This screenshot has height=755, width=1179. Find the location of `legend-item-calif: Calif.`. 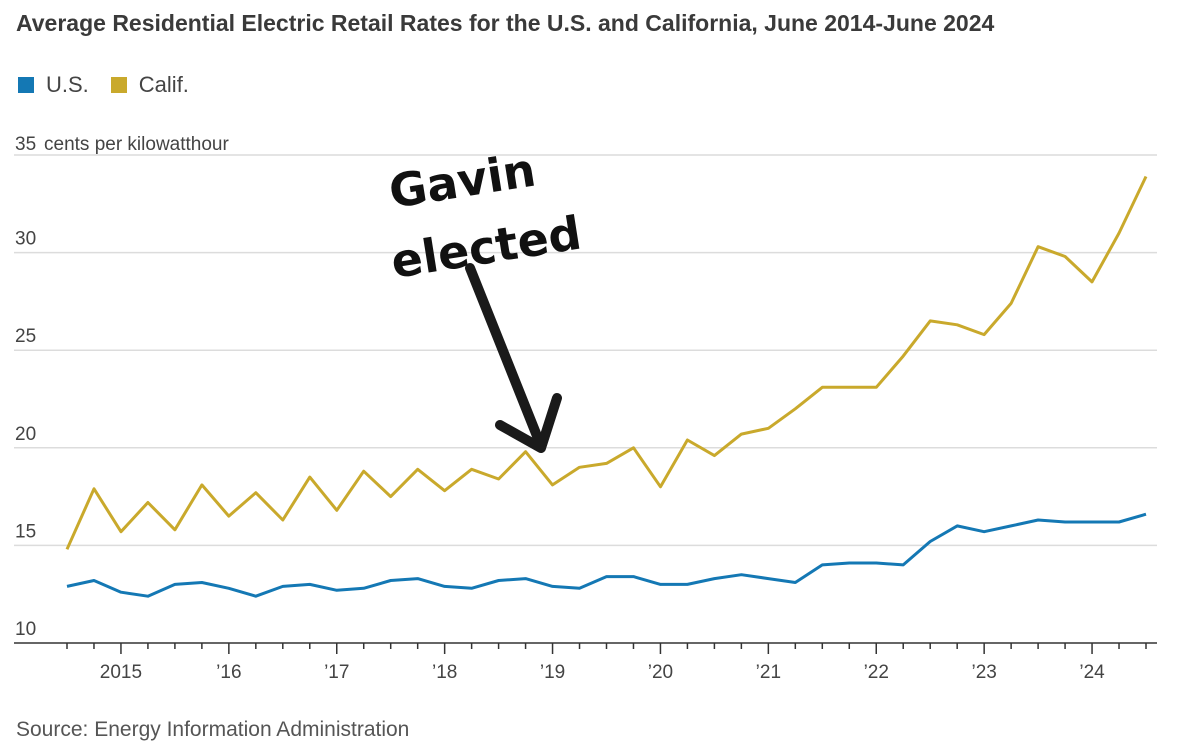

legend-item-calif: Calif. is located at coordinates (149, 85).